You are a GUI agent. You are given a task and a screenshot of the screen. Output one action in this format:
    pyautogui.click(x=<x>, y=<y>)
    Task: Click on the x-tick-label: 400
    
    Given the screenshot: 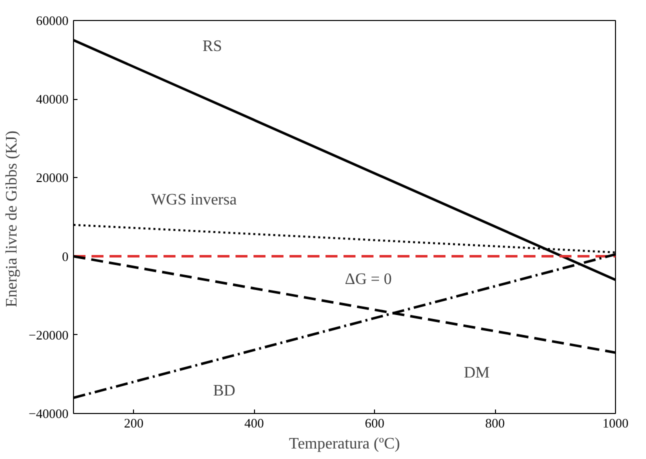 What is the action you would take?
    pyautogui.click(x=254, y=423)
    